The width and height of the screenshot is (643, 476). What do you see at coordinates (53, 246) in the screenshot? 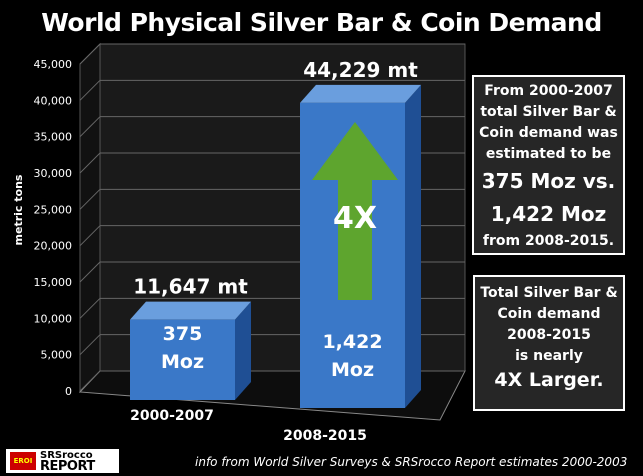
I see `y-tick-label: 20,000` at bounding box center [53, 246].